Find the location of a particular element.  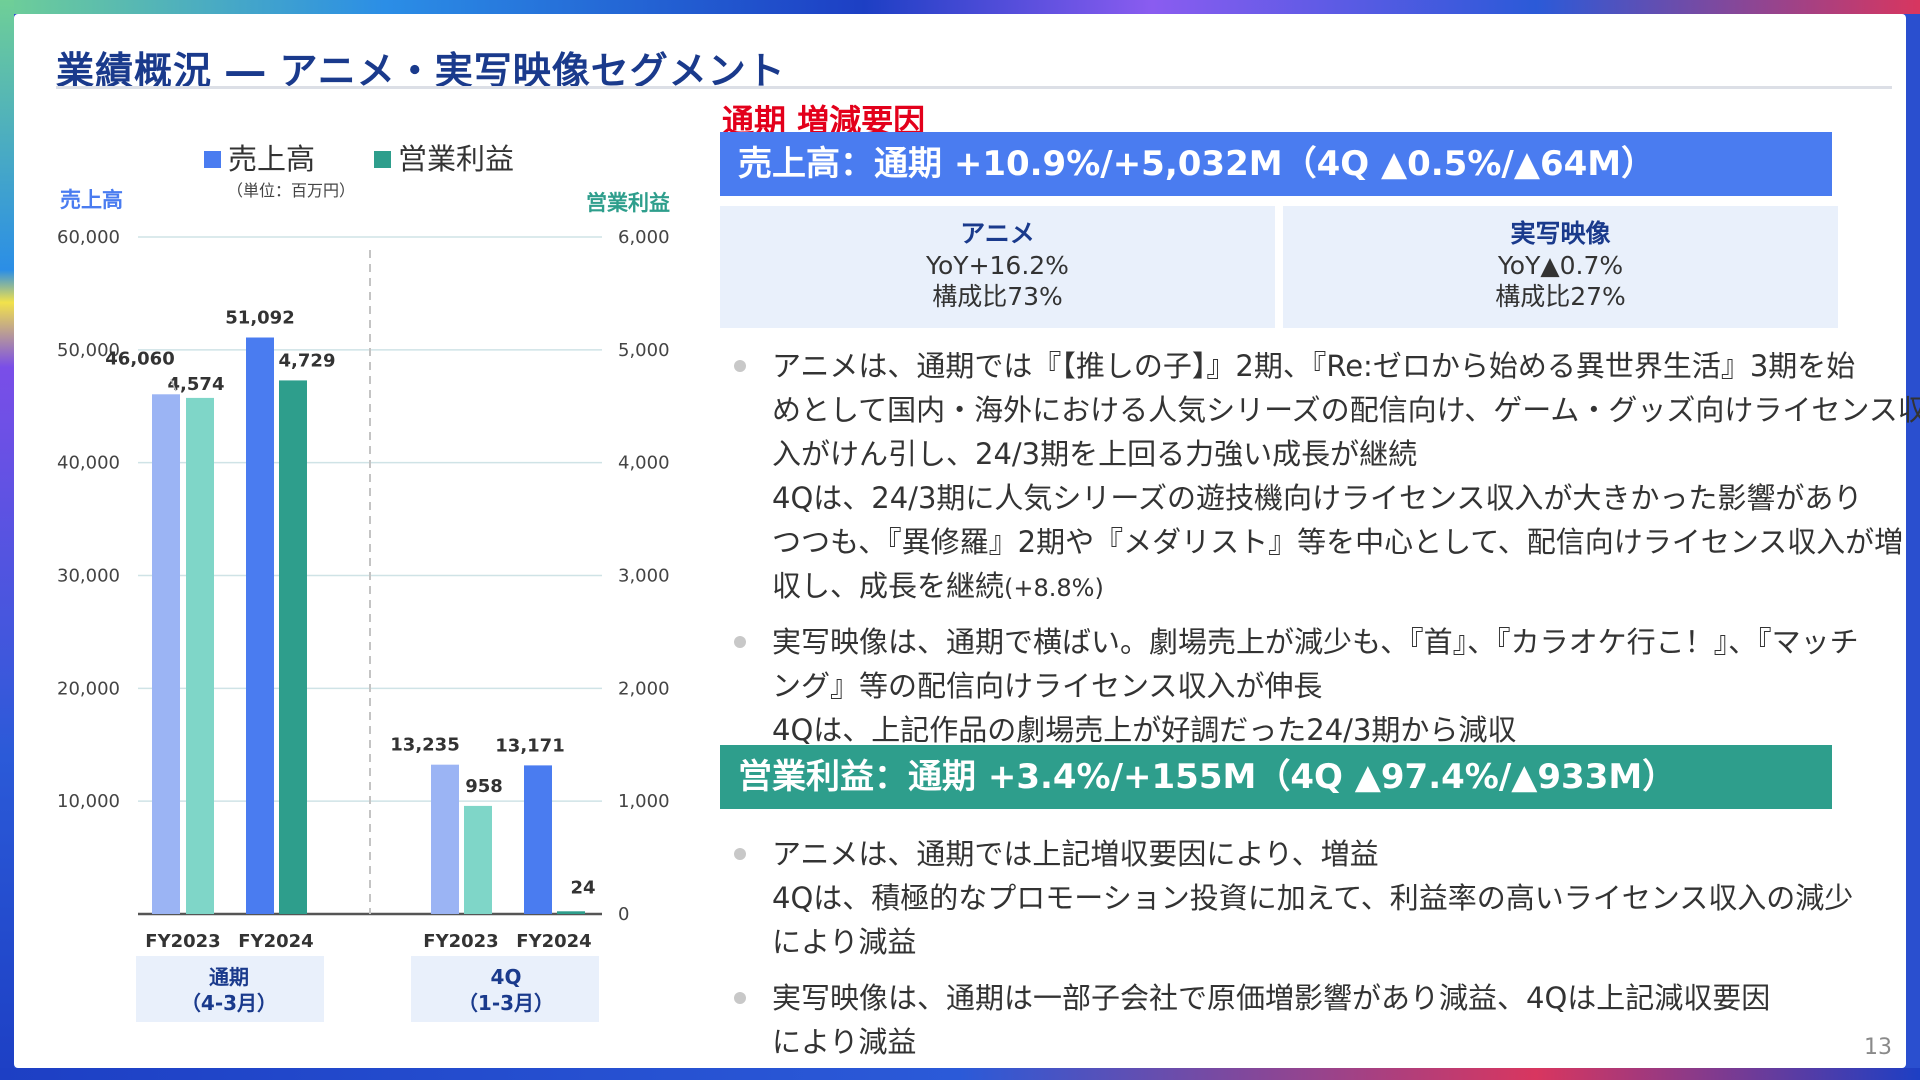

page-title: 業績概況 ― アニメ・実写映像セグメント is located at coordinates (421, 71).